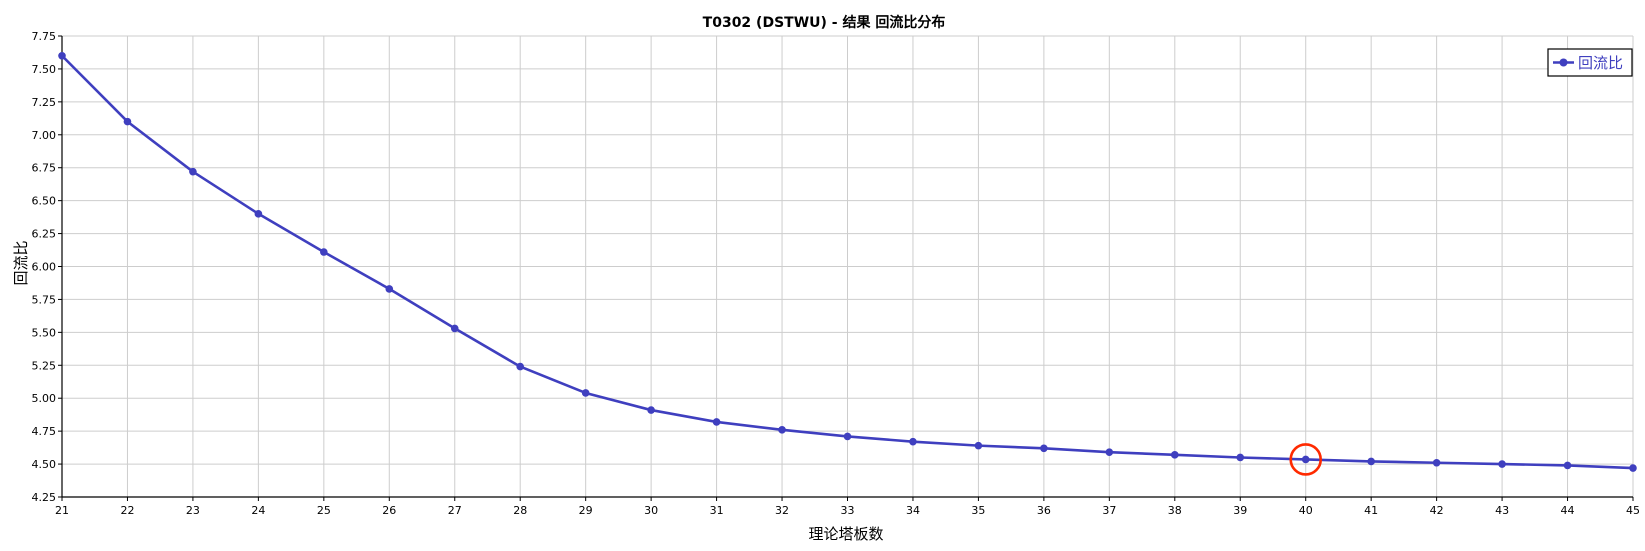 This screenshot has height=551, width=1645. I want to click on x-tick-label: 21, so click(62, 510).